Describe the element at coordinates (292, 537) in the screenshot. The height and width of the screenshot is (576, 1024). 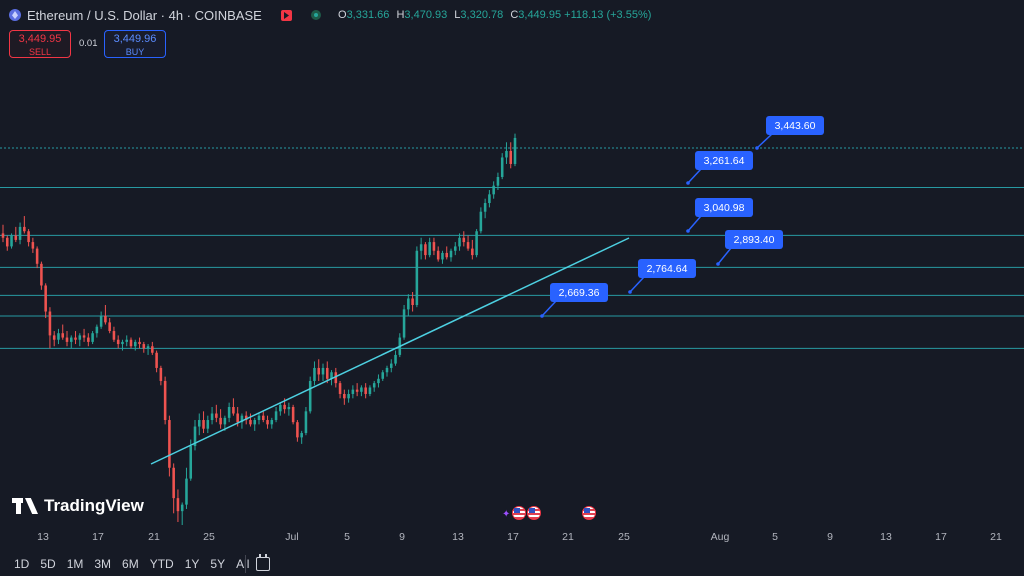
I see `time-axis-label: Jul` at that location.